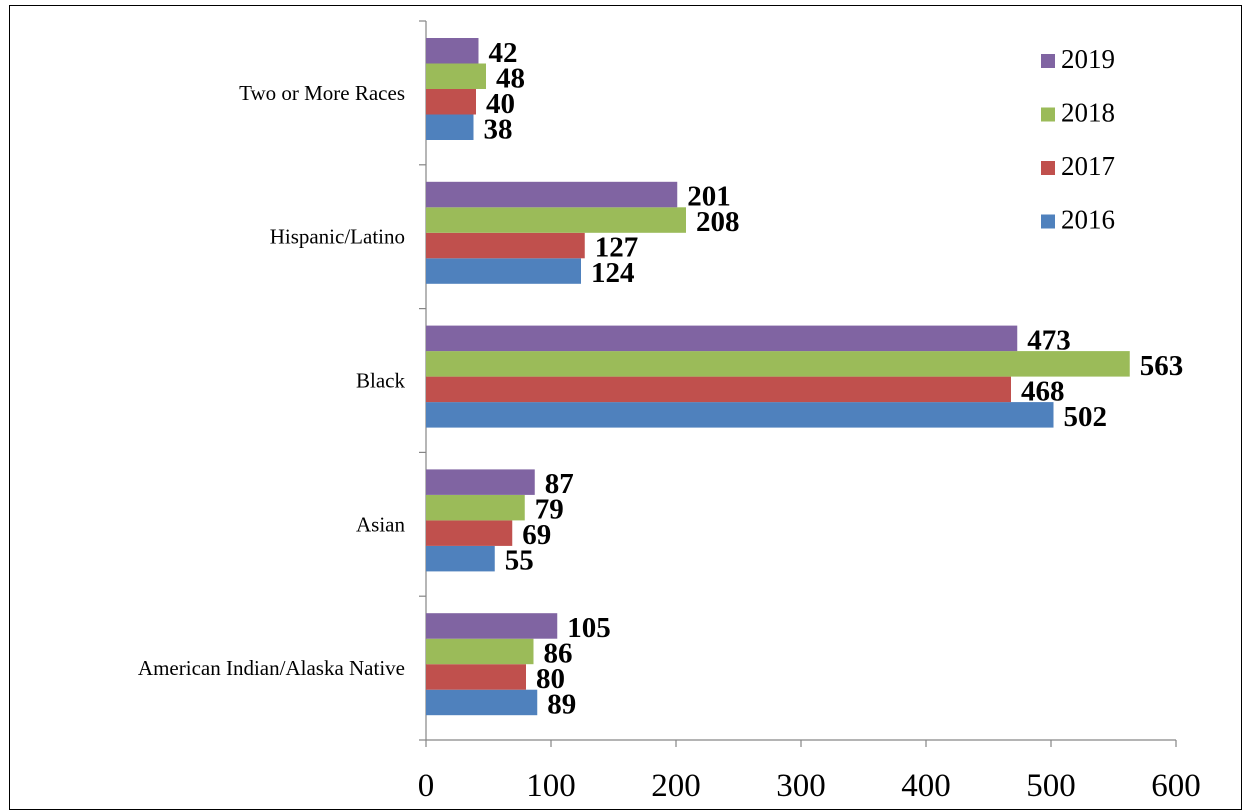 This screenshot has width=1250, height=810. What do you see at coordinates (617, 248) in the screenshot?
I see `data-label: 127` at bounding box center [617, 248].